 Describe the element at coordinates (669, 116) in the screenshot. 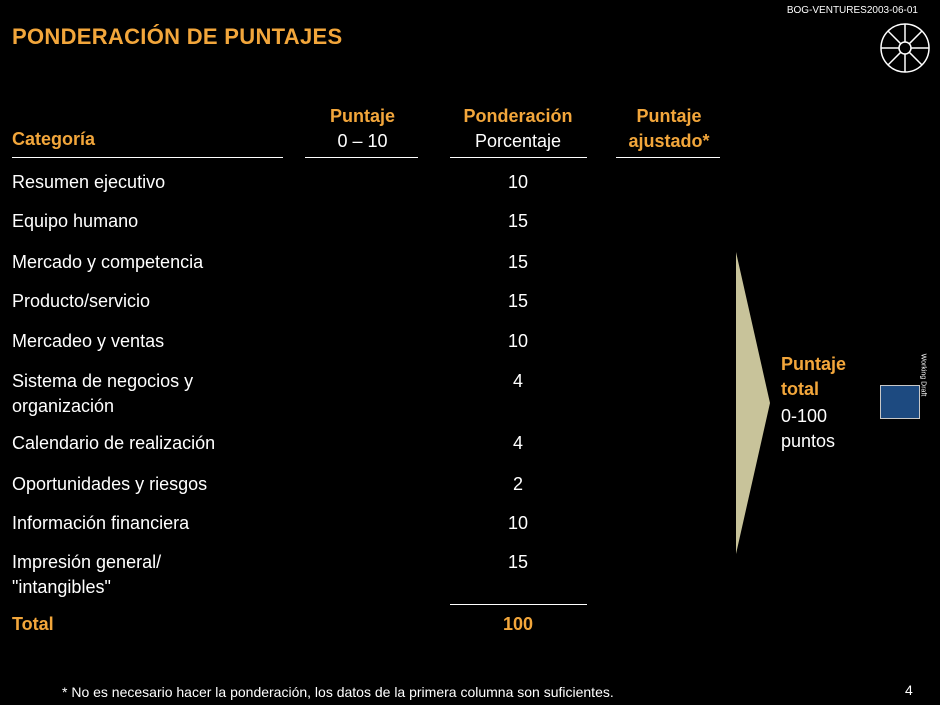

I see `header-ajustado-title: Puntaje` at that location.